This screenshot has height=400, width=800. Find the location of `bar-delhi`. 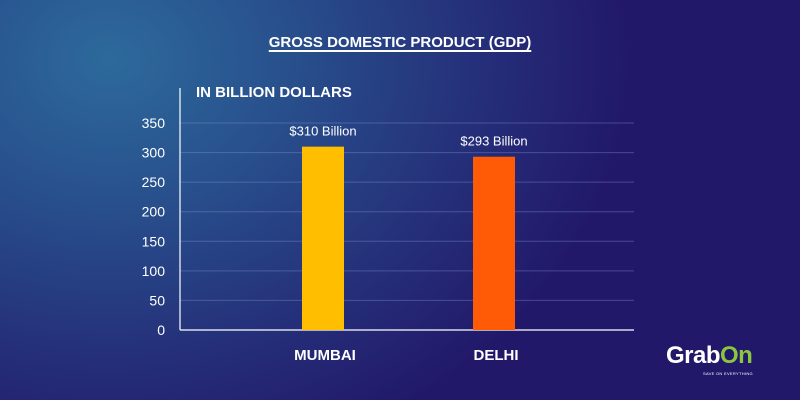

bar-delhi is located at coordinates (494, 243).